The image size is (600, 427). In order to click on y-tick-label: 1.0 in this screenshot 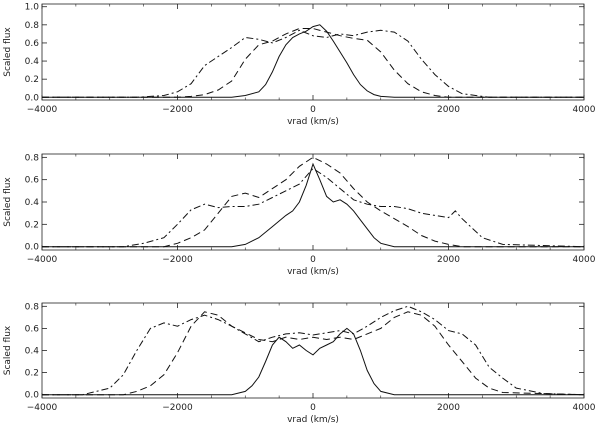, I will do `click(32, 8)`.